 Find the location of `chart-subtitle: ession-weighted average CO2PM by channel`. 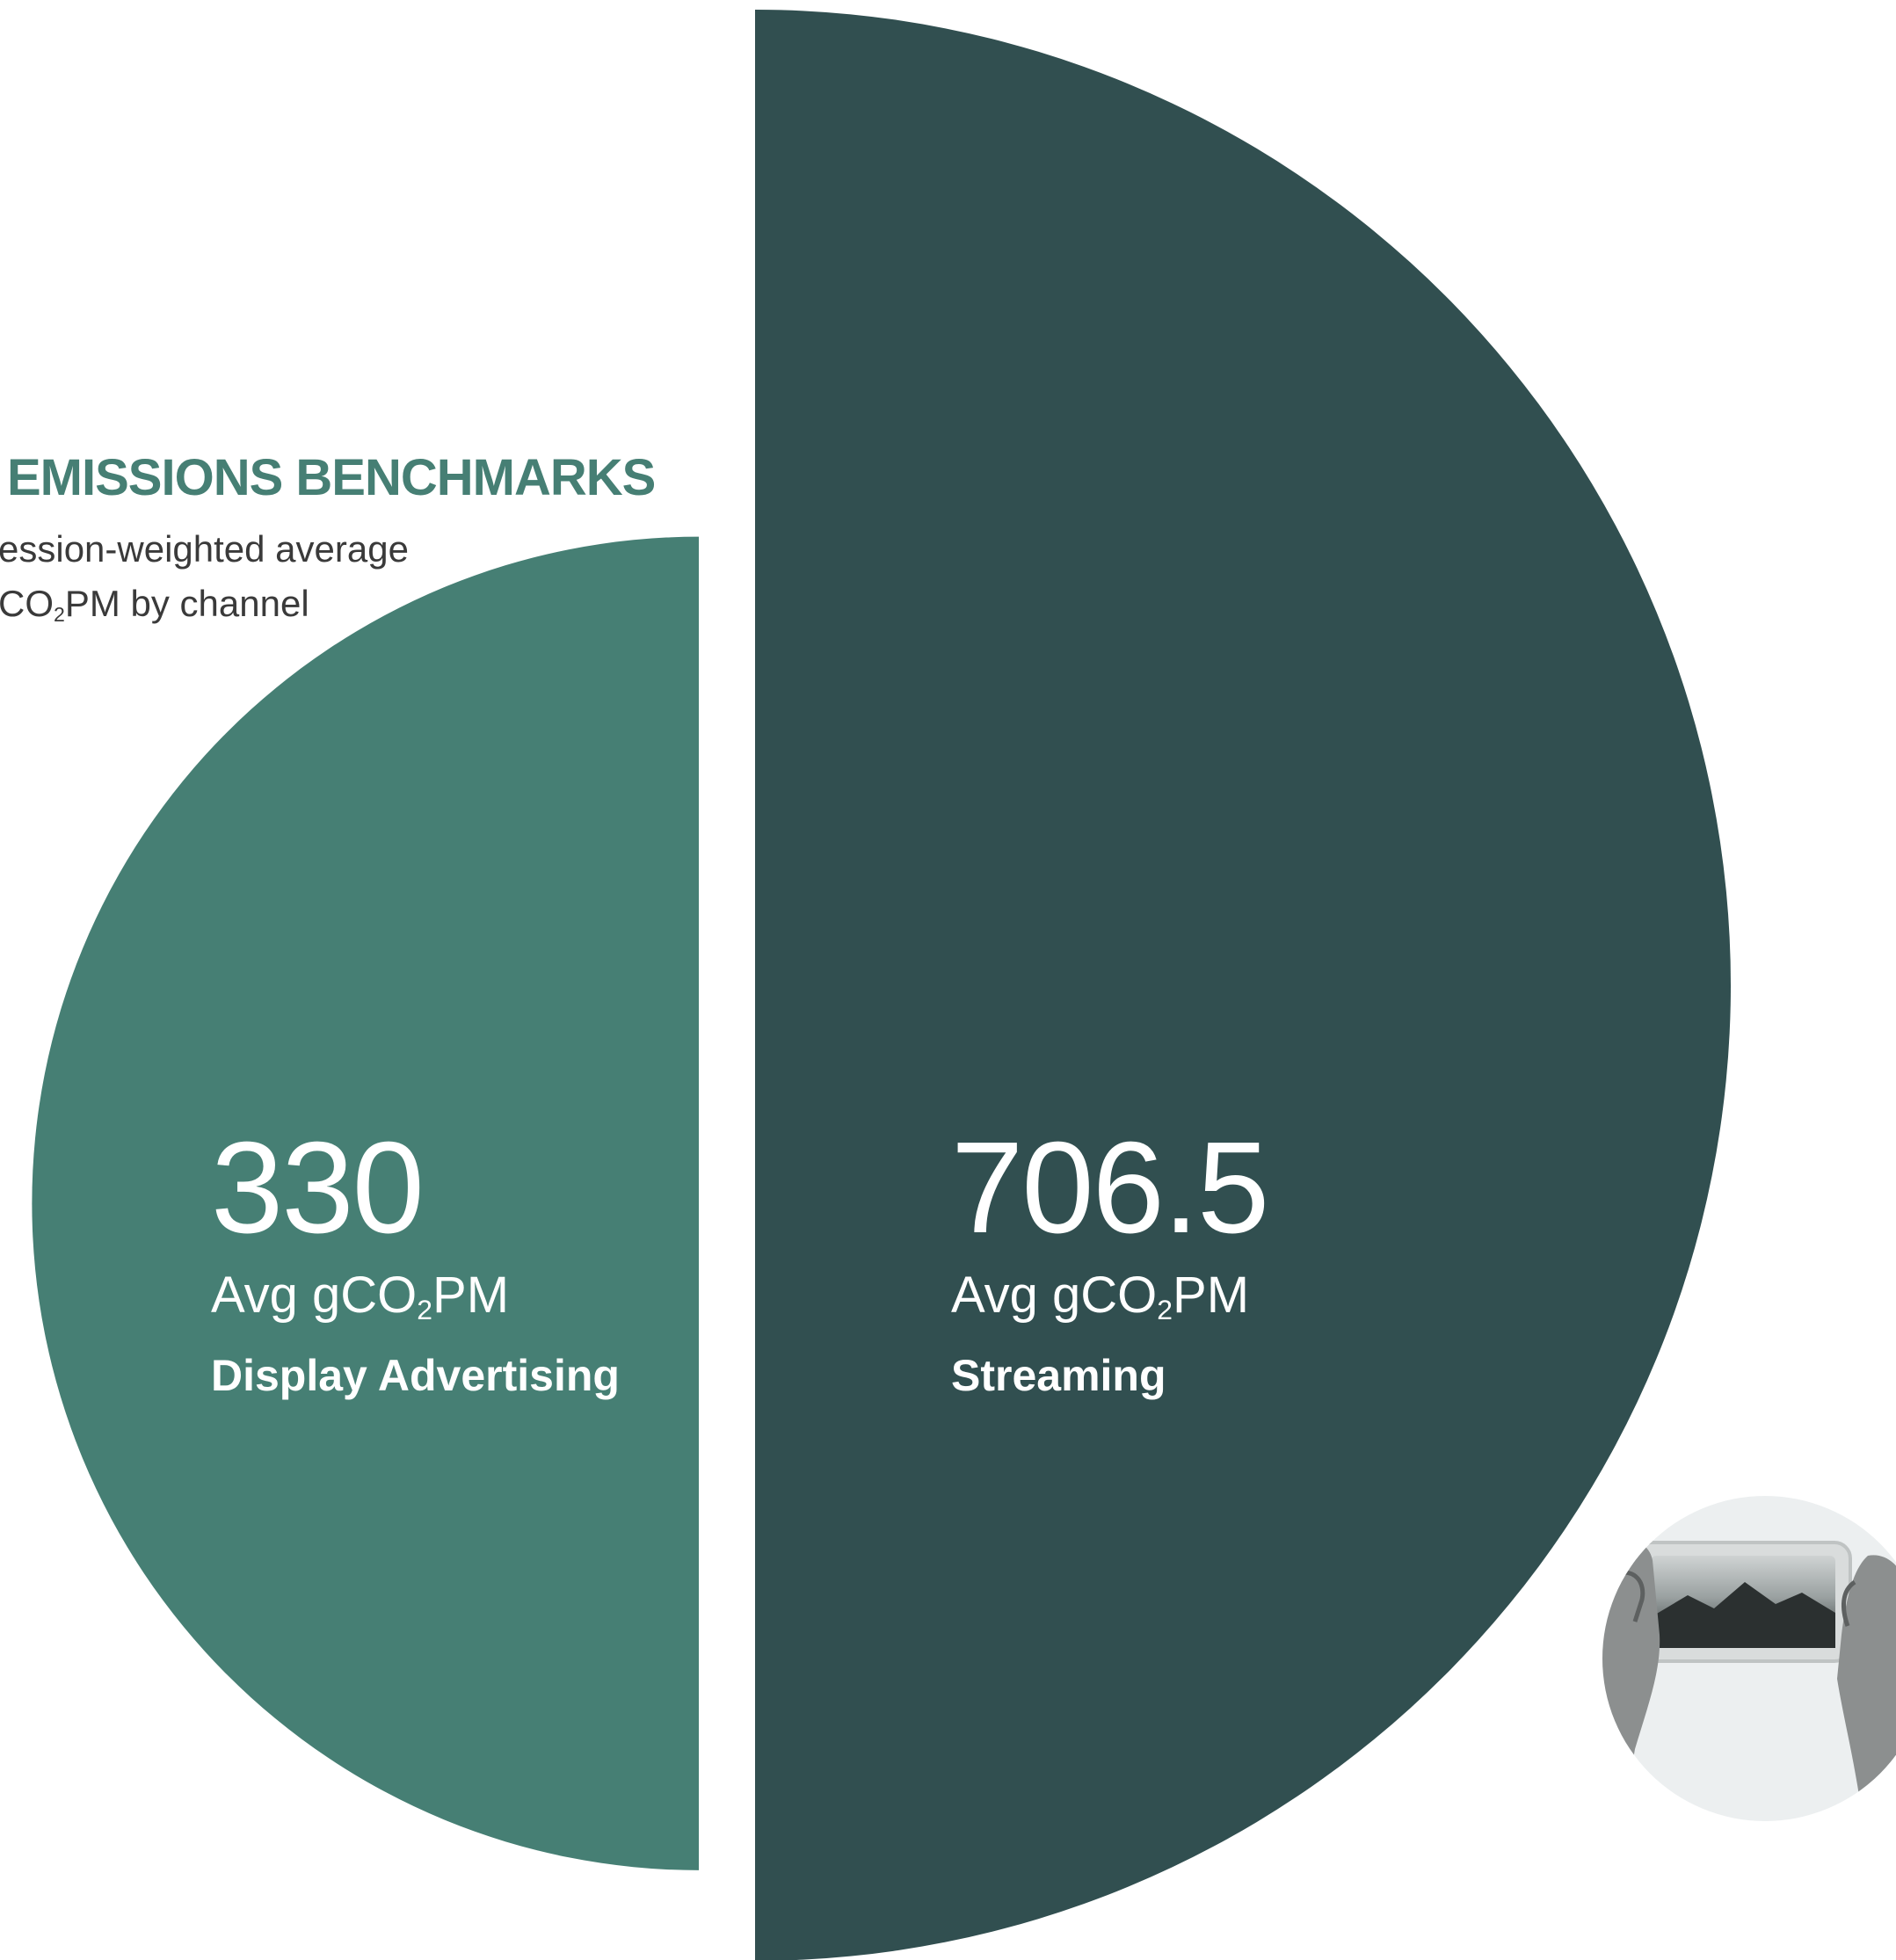

chart-subtitle: ession-weighted average CO2PM by channel is located at coordinates (204, 582).